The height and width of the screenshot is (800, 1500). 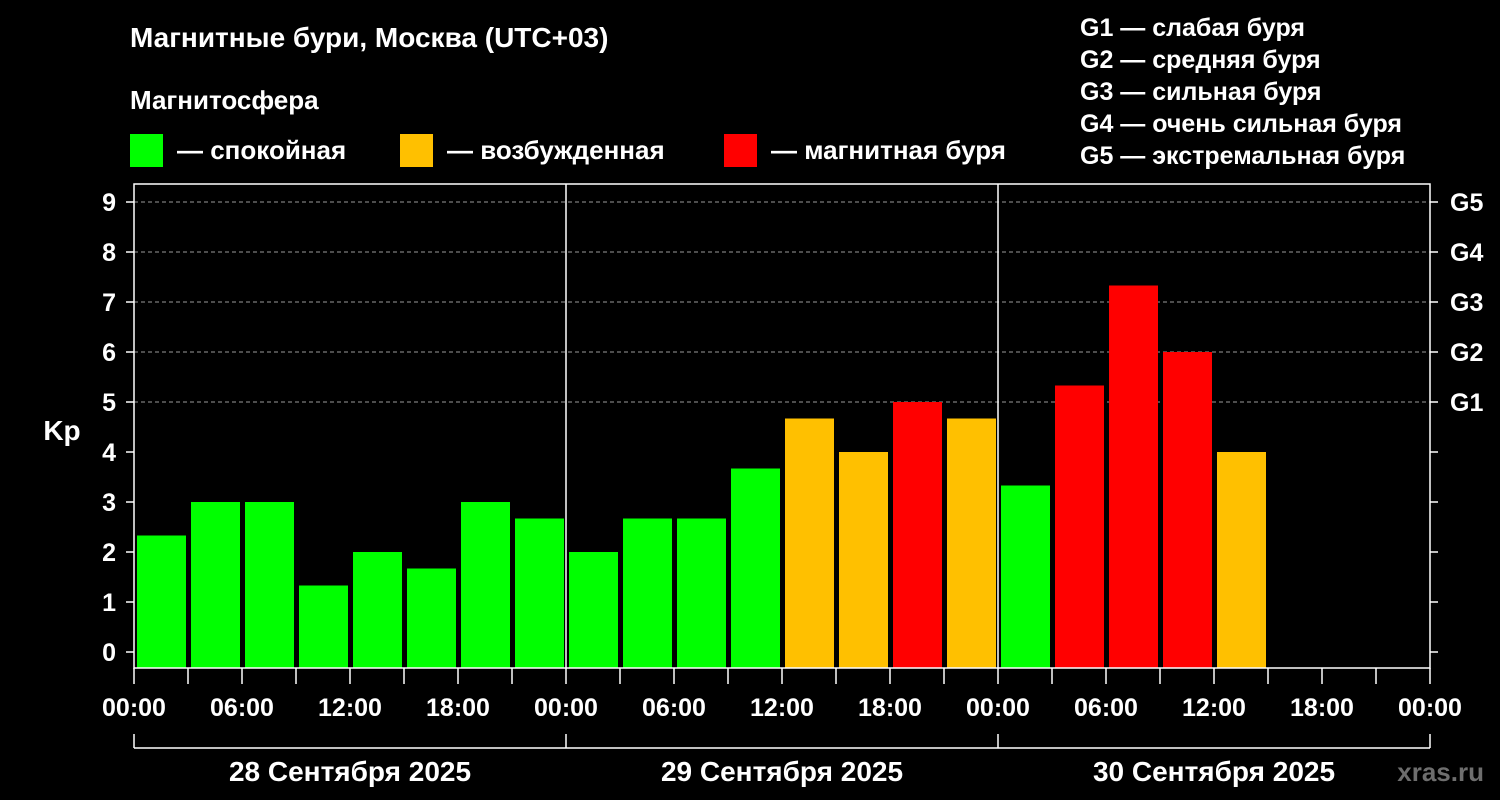 What do you see at coordinates (109, 503) in the screenshot?
I see `y-tick-label: 3` at bounding box center [109, 503].